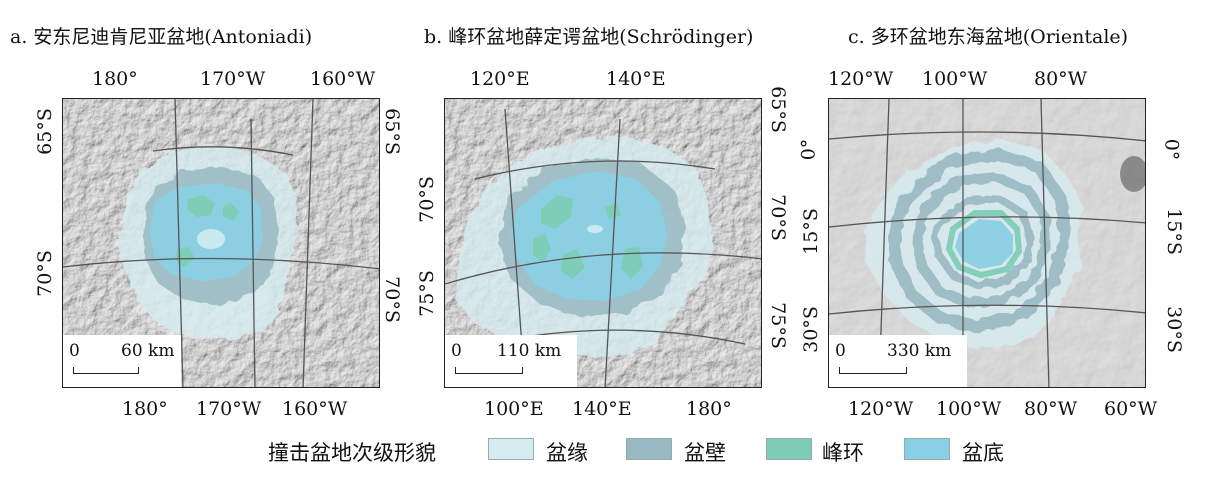 The height and width of the screenshot is (479, 1206). Describe the element at coordinates (843, 453) in the screenshot. I see `legend-label-peak-ring: 峰环` at that location.